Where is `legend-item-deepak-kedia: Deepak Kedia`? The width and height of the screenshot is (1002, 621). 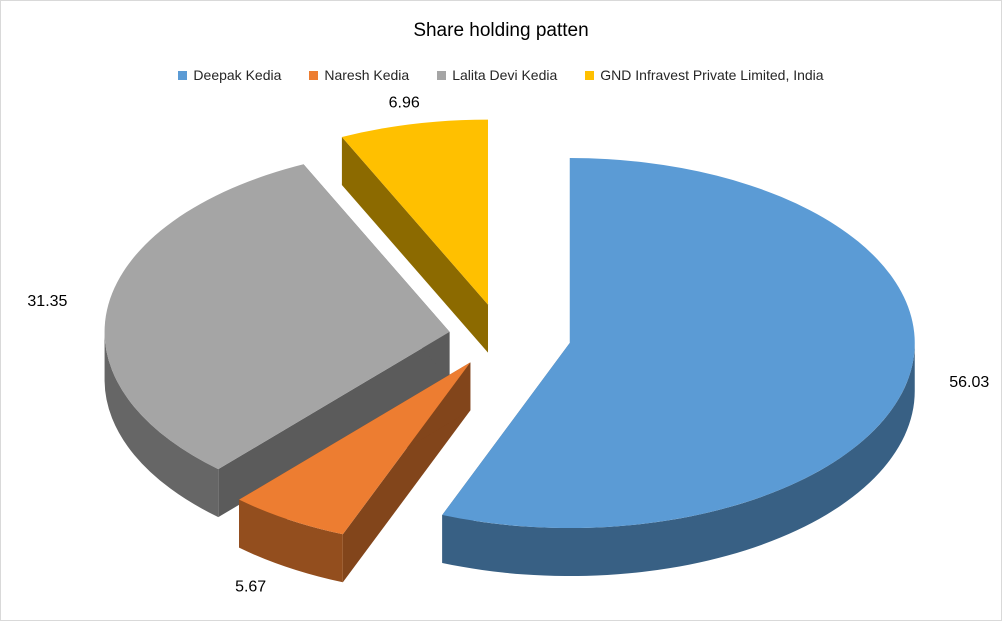
legend-item-deepak-kedia: Deepak Kedia is located at coordinates (229, 75).